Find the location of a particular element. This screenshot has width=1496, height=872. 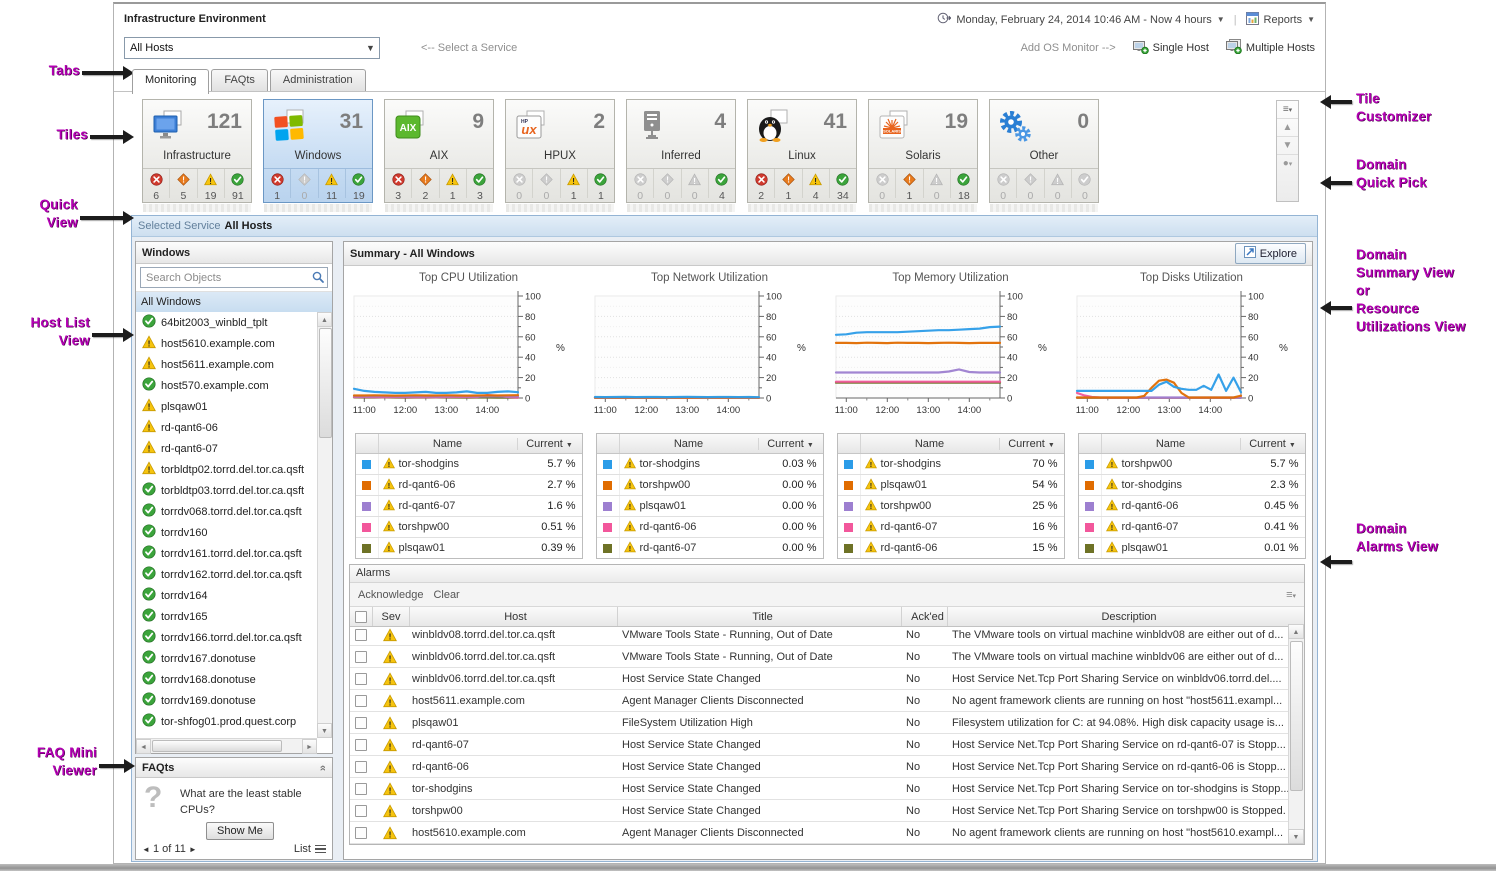

alarm-host: plsqaw01 is located at coordinates (435, 722).